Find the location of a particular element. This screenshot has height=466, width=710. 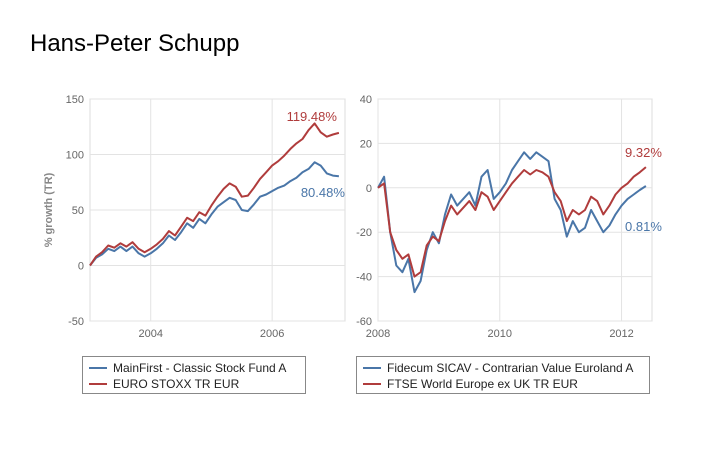

legend-item-eurostoxx: EURO STOXX TR EUR is located at coordinates (194, 384).